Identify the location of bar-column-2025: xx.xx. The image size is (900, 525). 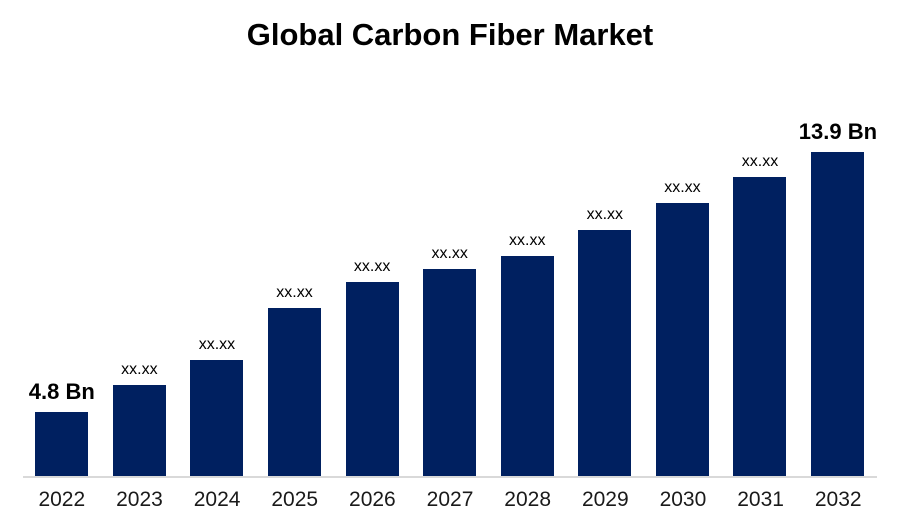
(295, 380).